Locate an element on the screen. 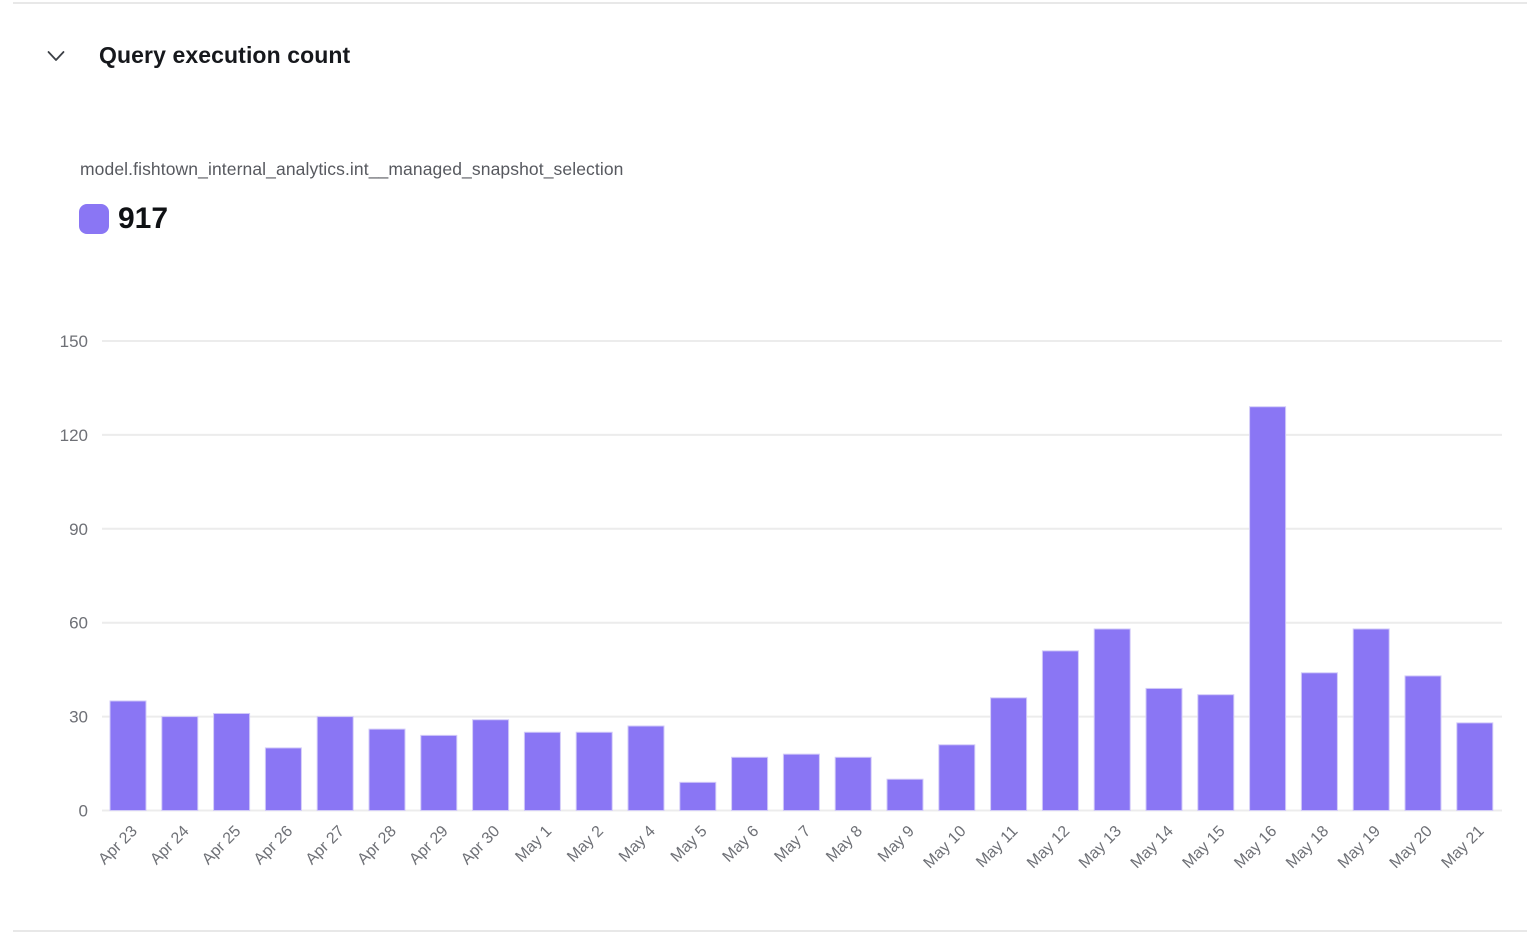 Image resolution: width=1540 pixels, height=936 pixels. x-axis-tick-label: Apr 27 is located at coordinates (325, 845).